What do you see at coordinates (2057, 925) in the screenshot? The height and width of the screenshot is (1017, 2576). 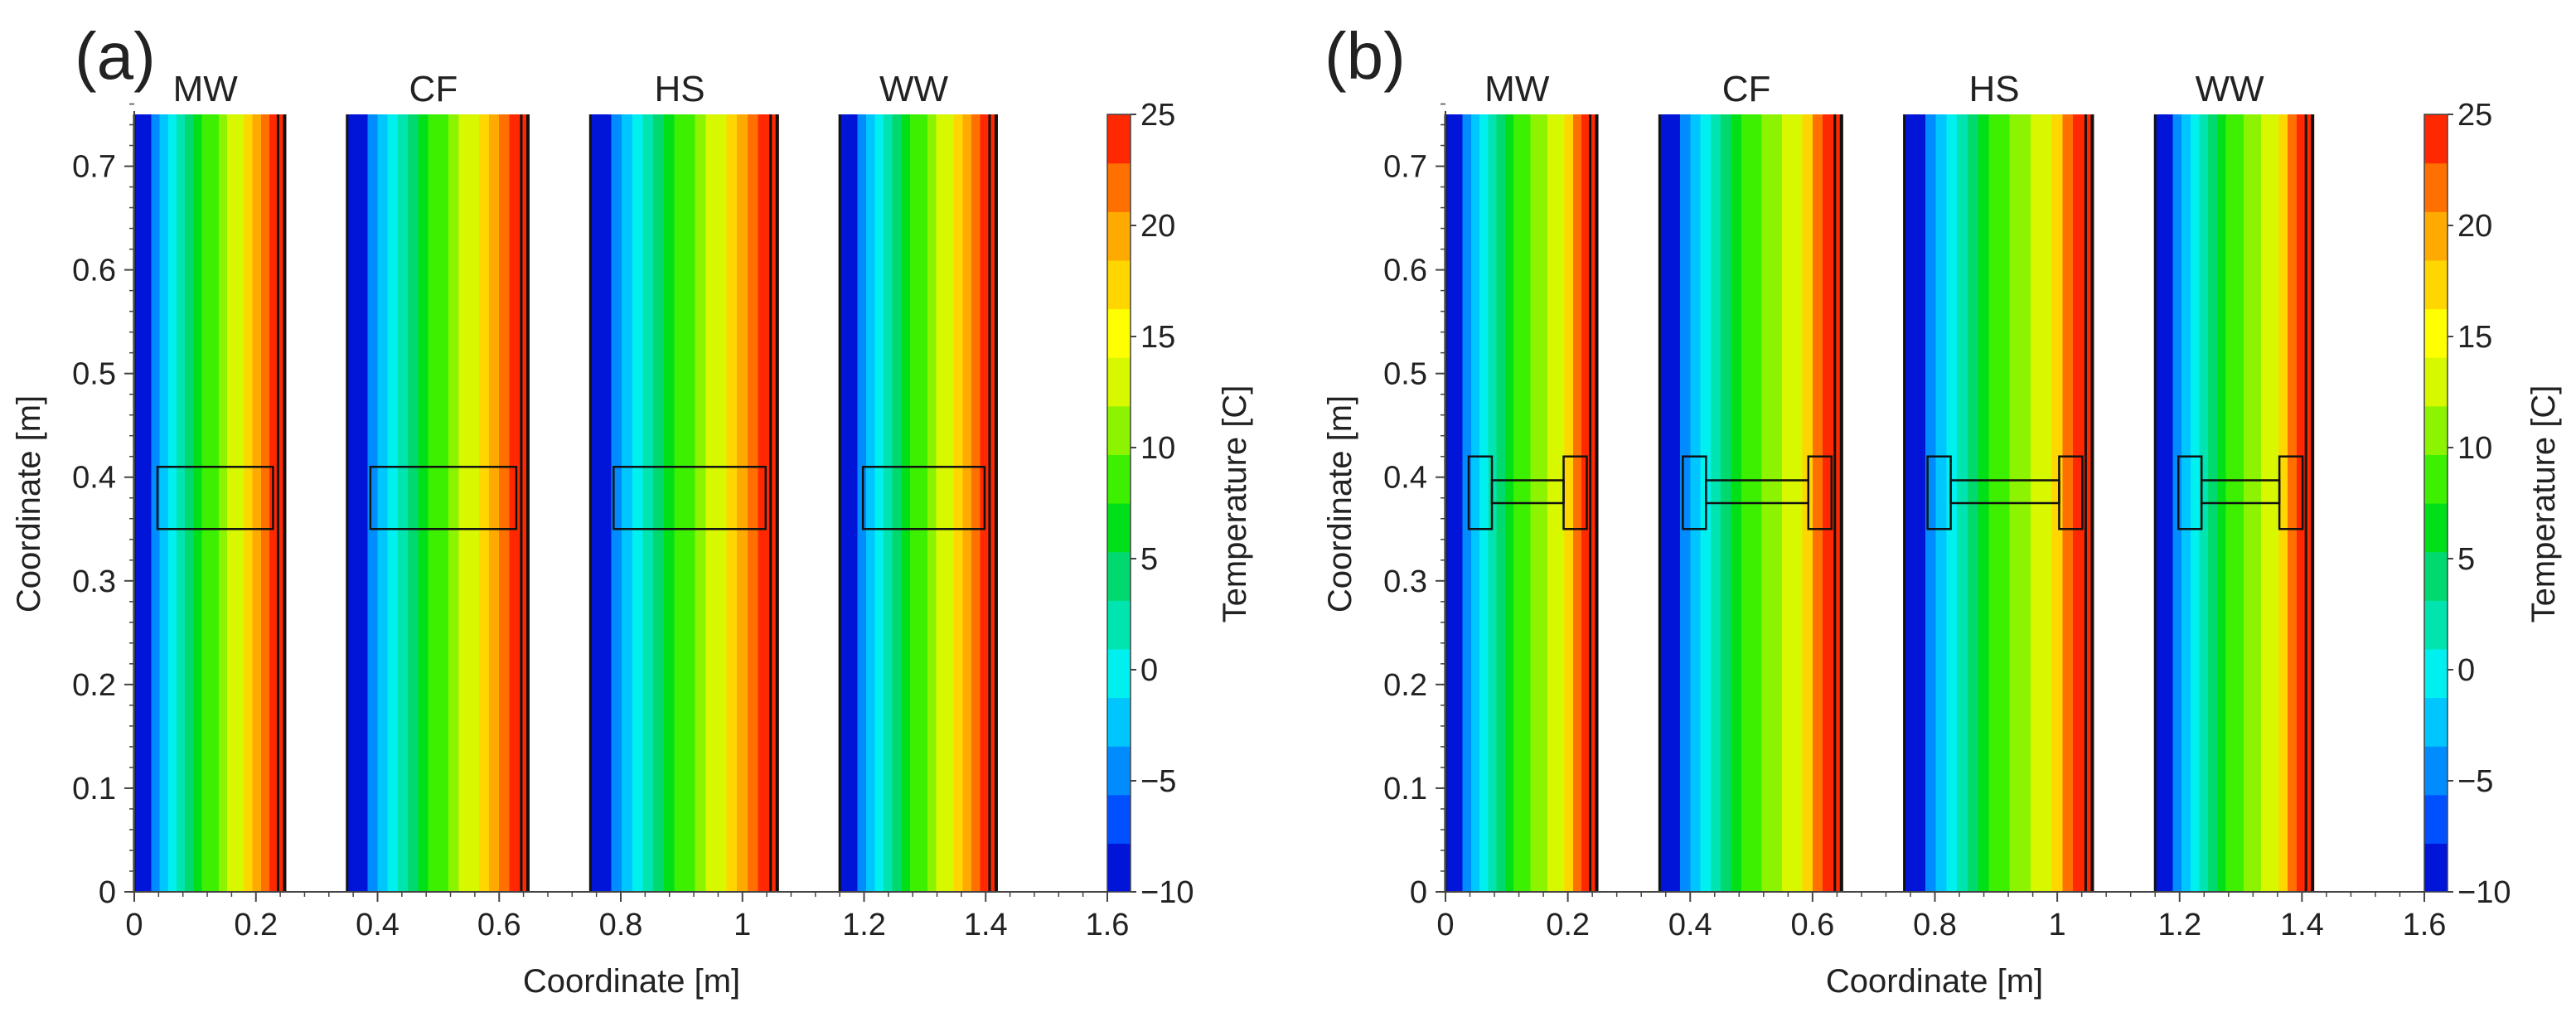 I see `x-tick-label: 1` at bounding box center [2057, 925].